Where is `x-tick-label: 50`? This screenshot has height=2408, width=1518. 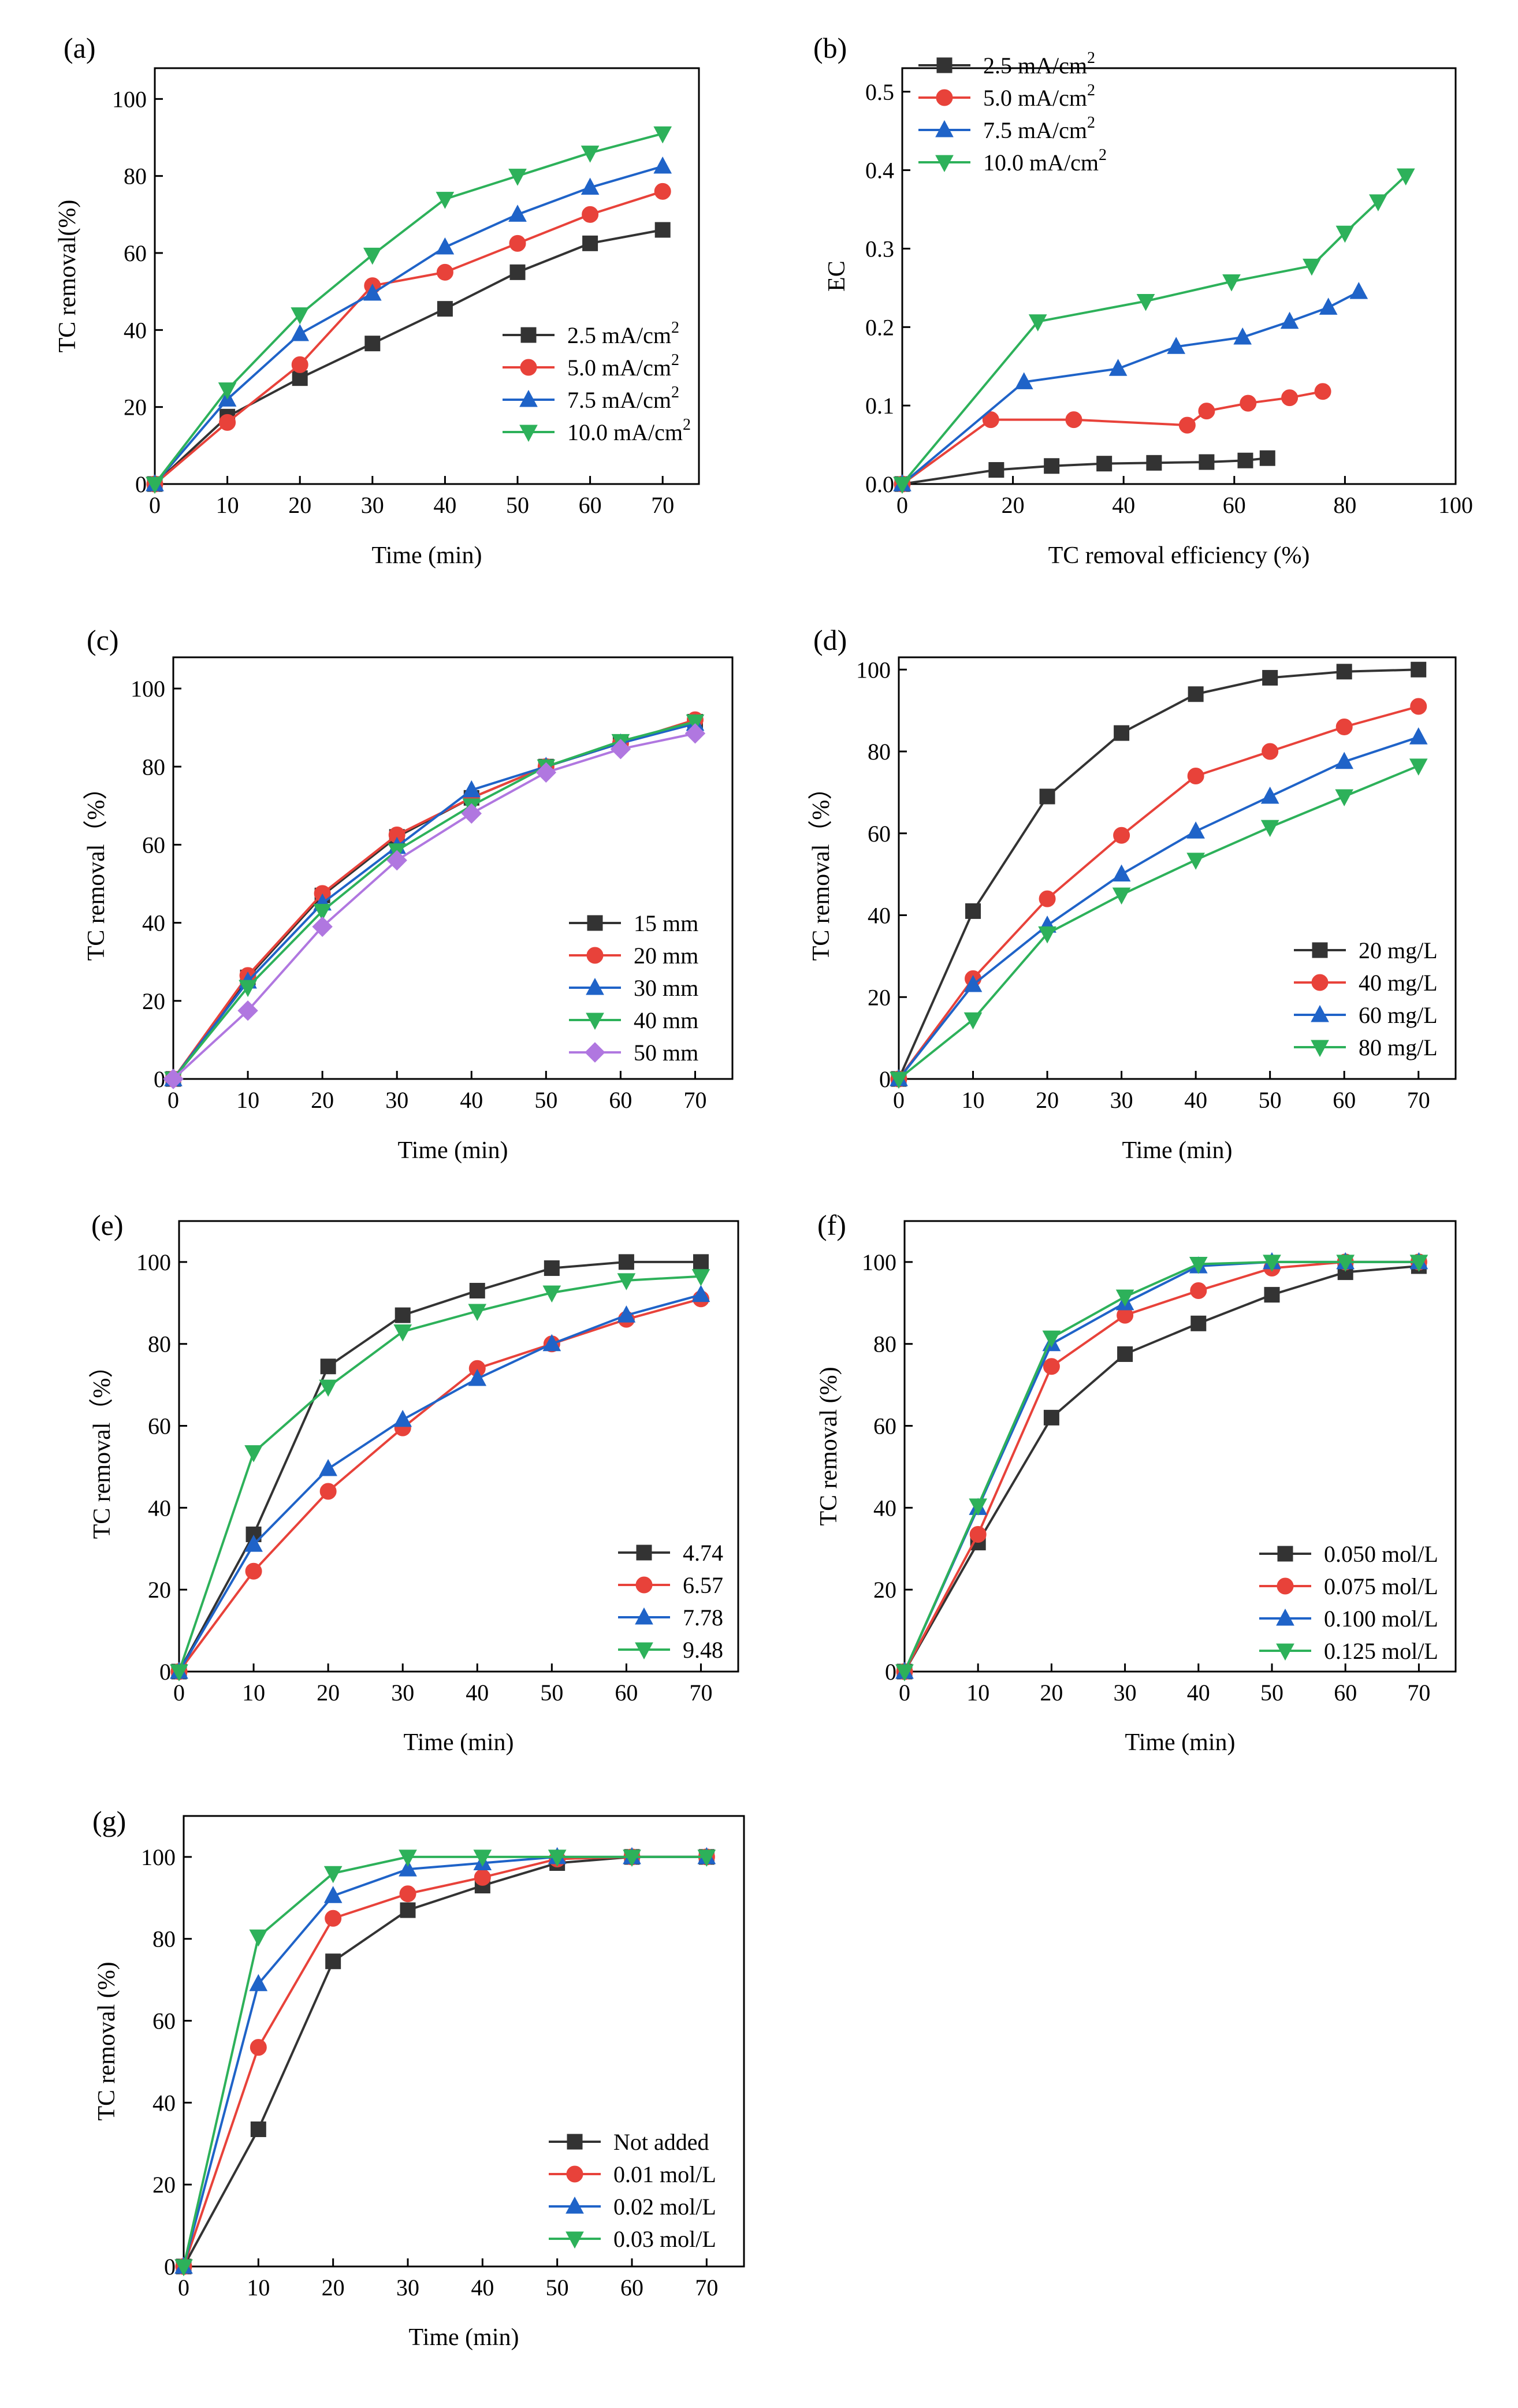
x-tick-label: 50 is located at coordinates (517, 505).